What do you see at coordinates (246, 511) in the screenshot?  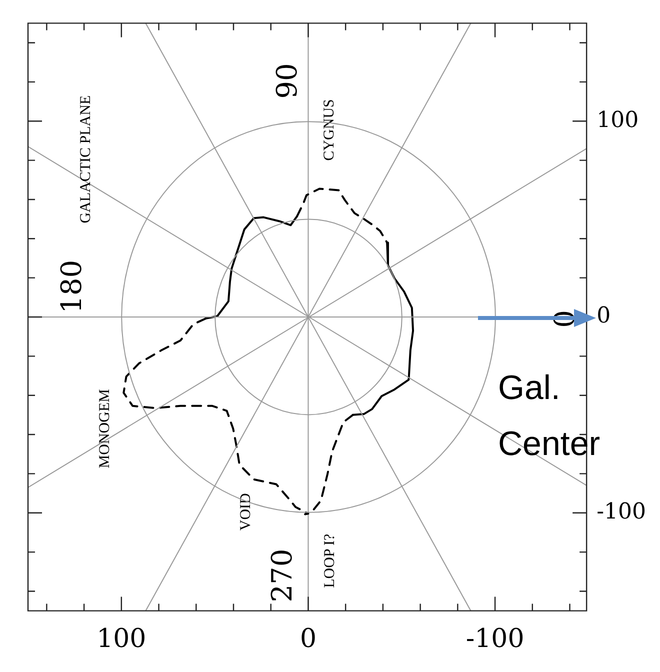 I see `annotation: VOID` at bounding box center [246, 511].